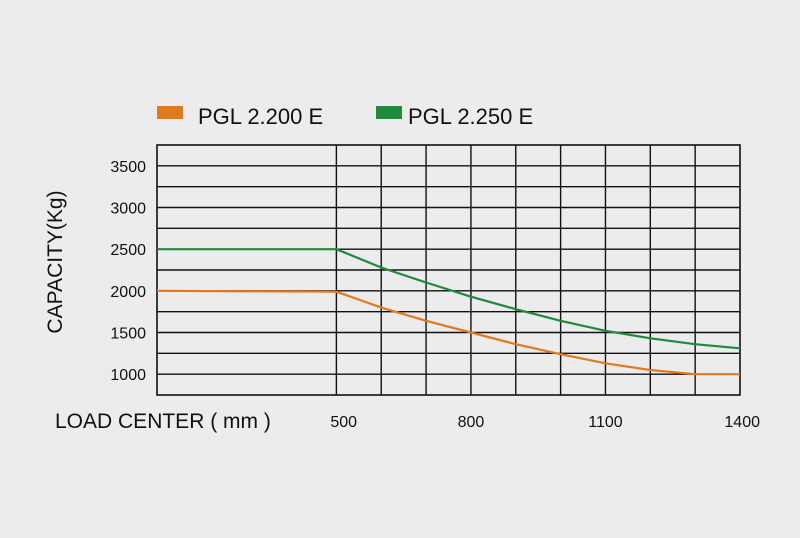 The height and width of the screenshot is (538, 800). Describe the element at coordinates (128, 167) in the screenshot. I see `y-tick-label: 3500` at that location.